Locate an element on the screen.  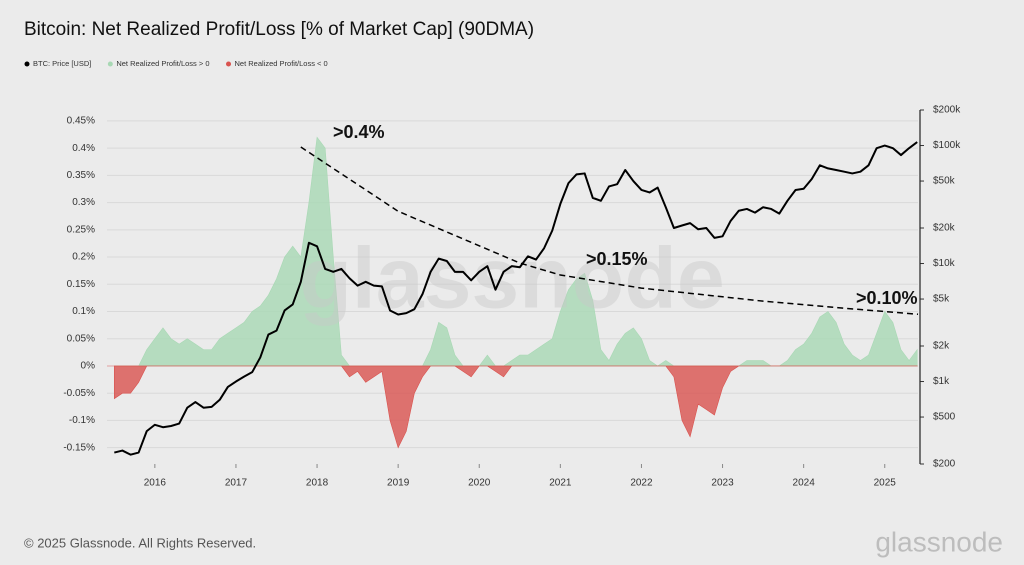
x-tick-label: 2016 is located at coordinates (155, 483).